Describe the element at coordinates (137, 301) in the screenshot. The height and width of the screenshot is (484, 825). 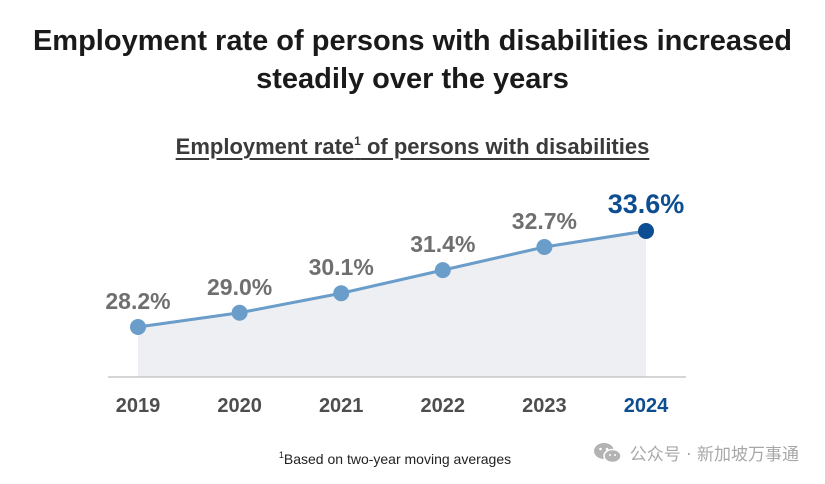
I see `data-label-2019: 28.2%` at that location.